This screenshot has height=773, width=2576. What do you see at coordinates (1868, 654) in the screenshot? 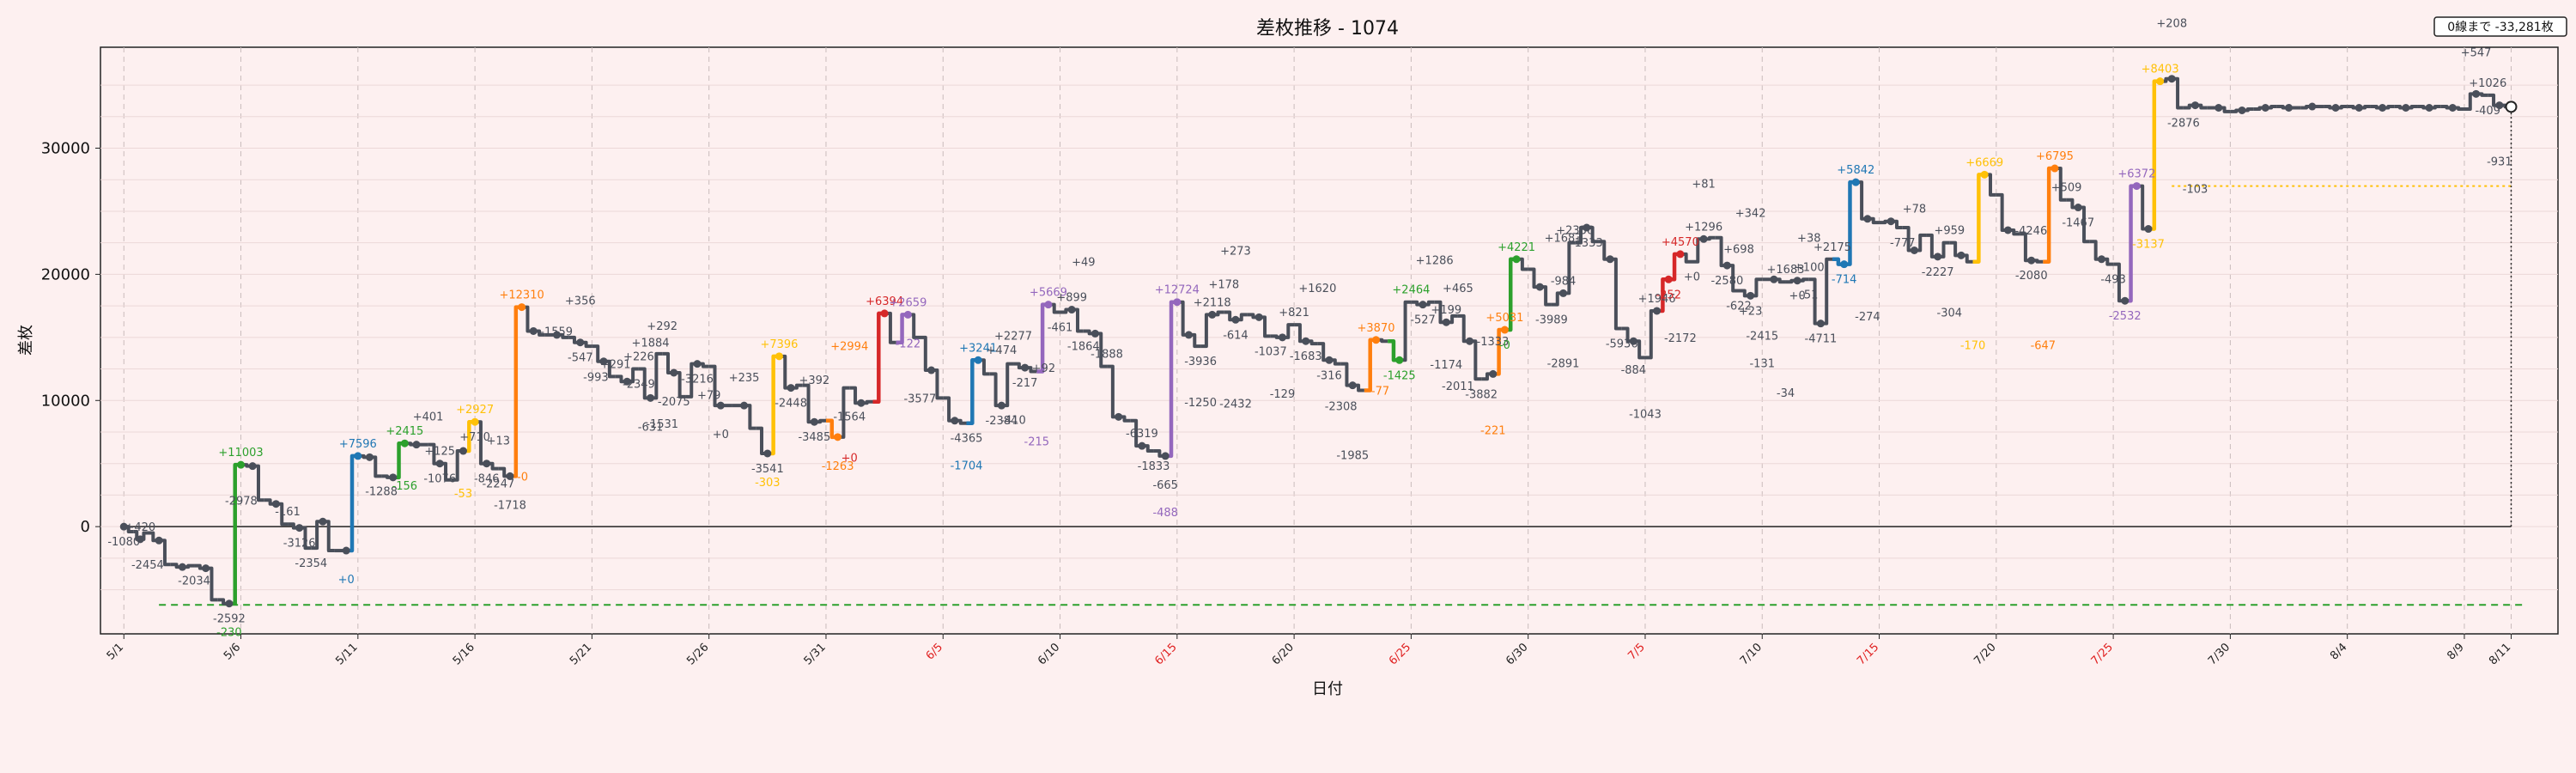
I see `x-tick-label: 7/15` at bounding box center [1868, 654].